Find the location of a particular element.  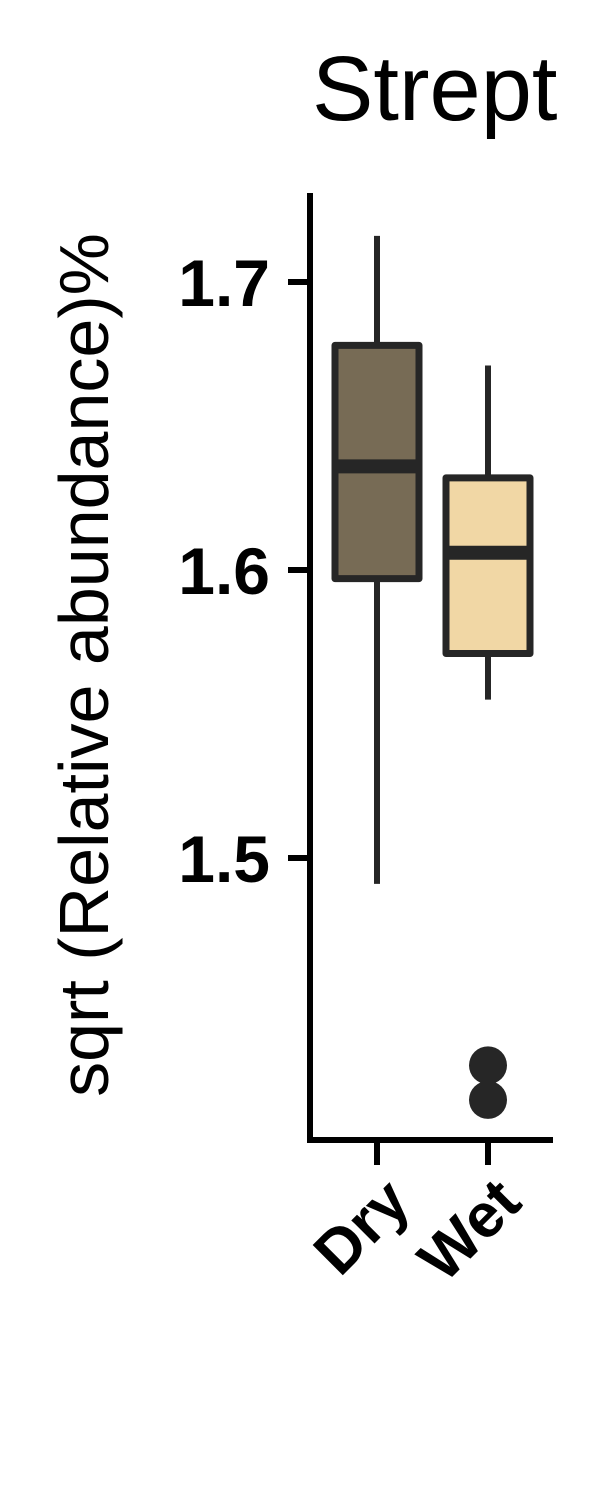

x-tick-label: Wet is located at coordinates (470, 1230).